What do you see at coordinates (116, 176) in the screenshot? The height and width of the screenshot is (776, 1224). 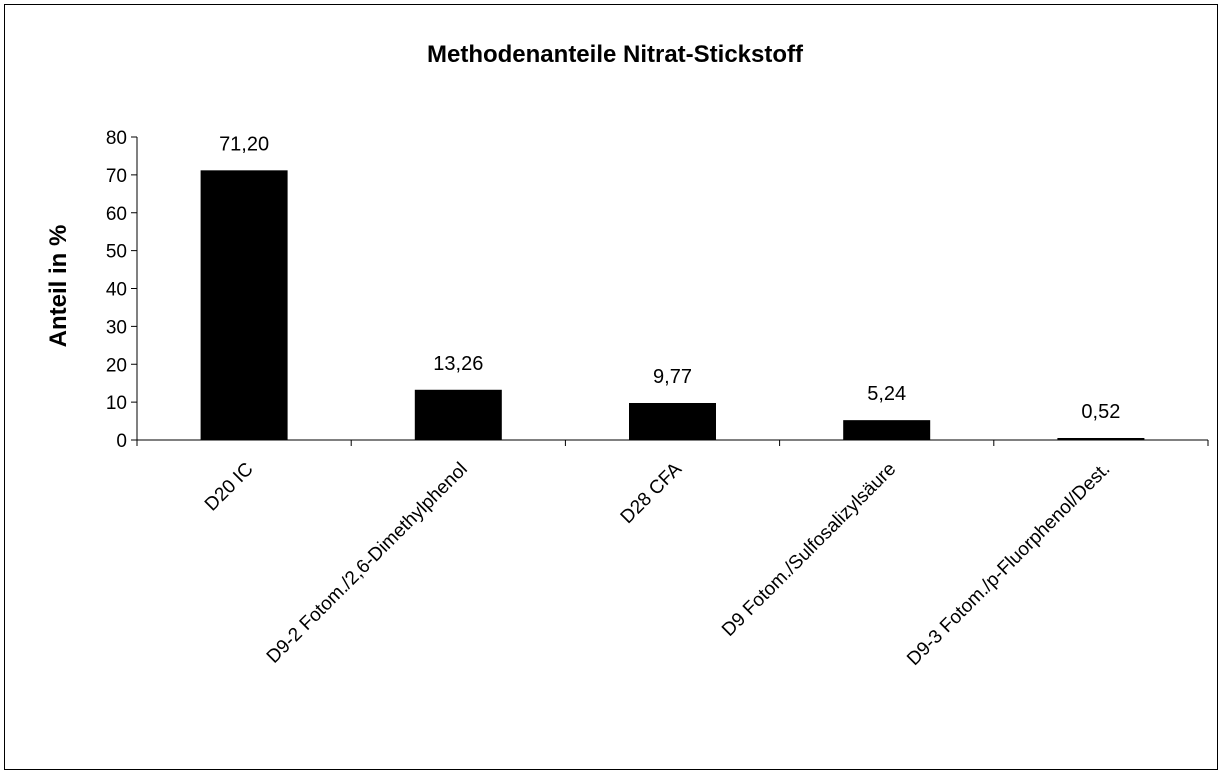 I see `y-tick-label: 70` at bounding box center [116, 176].